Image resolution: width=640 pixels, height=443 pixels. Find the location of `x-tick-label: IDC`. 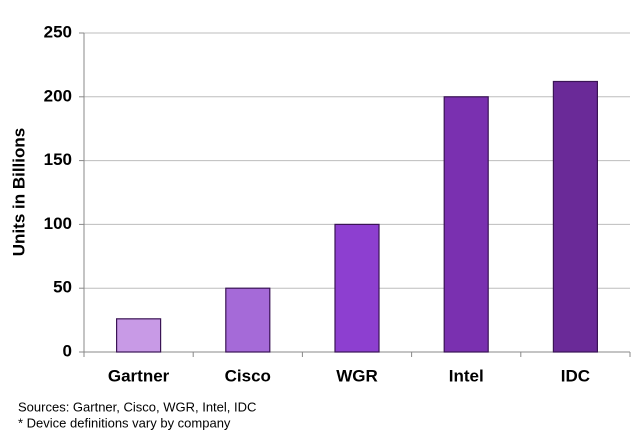

x-tick-label: IDC is located at coordinates (575, 375).